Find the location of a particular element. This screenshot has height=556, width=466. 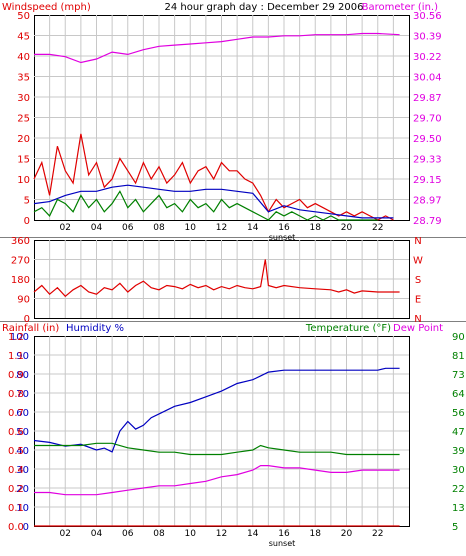

dir-tick-3: 90 is located at coordinates (23, 300).